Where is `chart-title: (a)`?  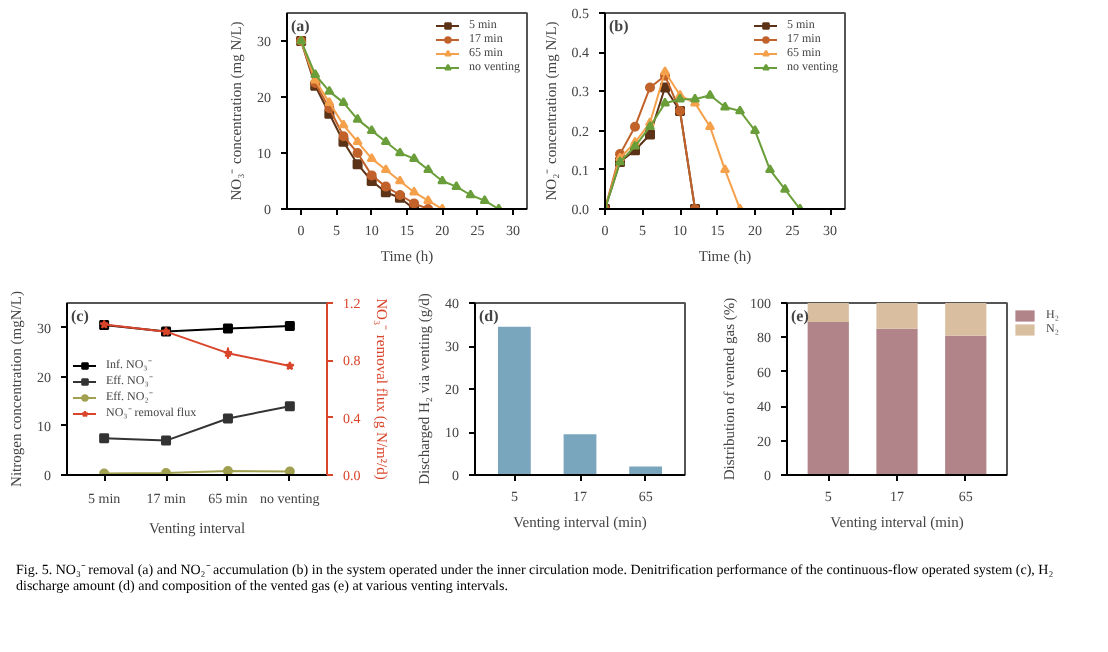 chart-title: (a) is located at coordinates (301, 26).